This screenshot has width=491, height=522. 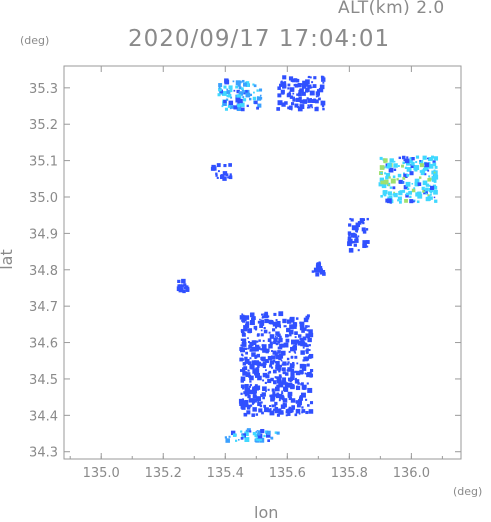 I want to click on x-tick-label: 135.4, so click(x=225, y=473).